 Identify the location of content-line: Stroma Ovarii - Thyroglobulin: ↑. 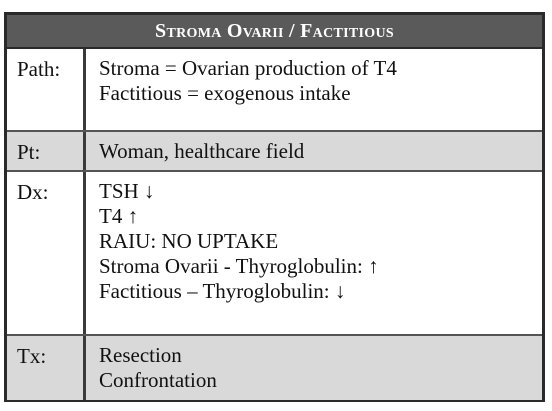
(239, 266).